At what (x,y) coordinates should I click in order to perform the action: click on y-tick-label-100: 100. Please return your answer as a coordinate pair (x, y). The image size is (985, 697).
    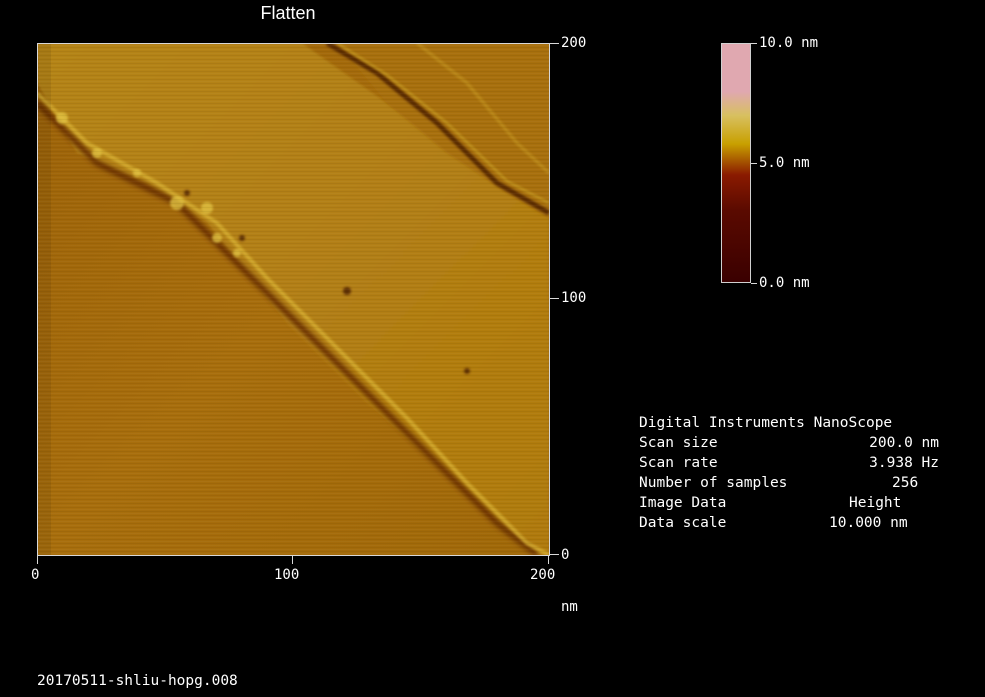
    Looking at the image, I should click on (574, 298).